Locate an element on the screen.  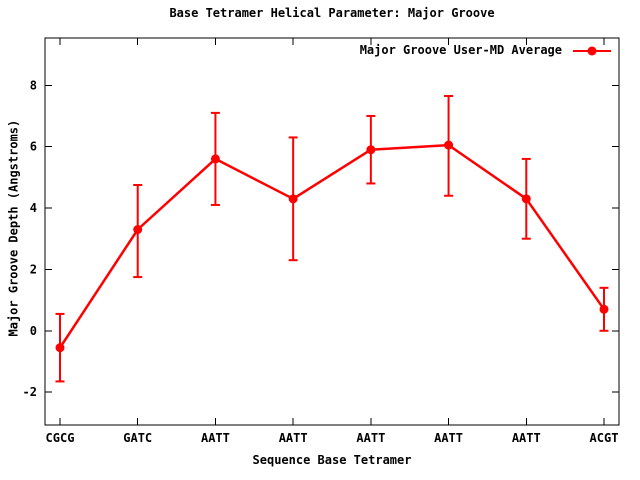
y-tick-label: 4 is located at coordinates (33, 208).